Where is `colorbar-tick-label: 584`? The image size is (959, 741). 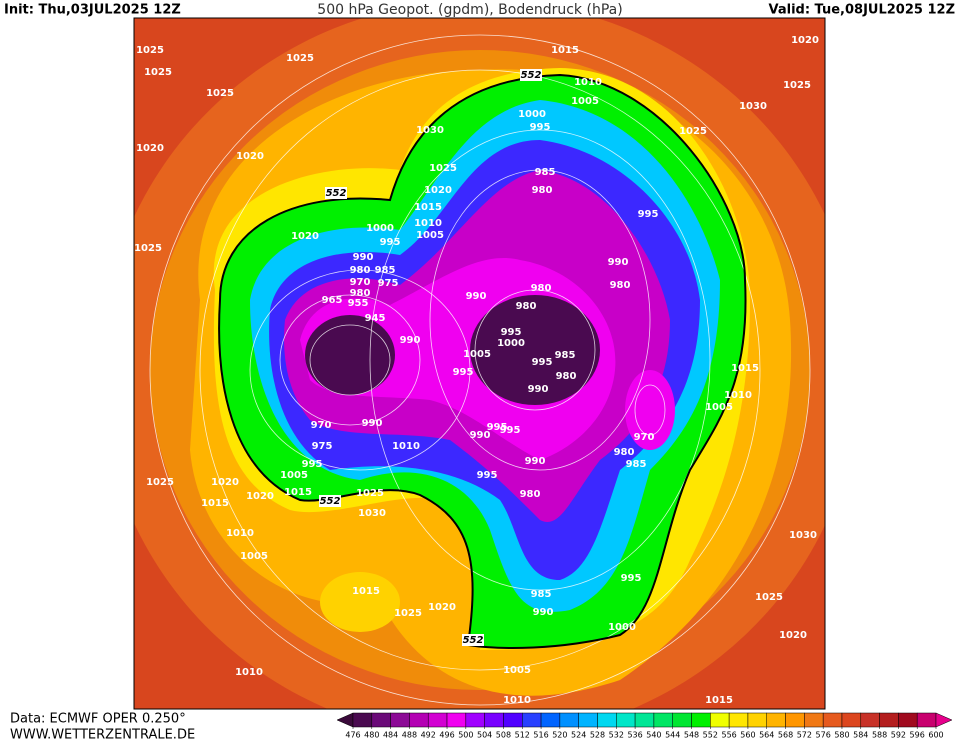 colorbar-tick-label: 584 is located at coordinates (860, 735).